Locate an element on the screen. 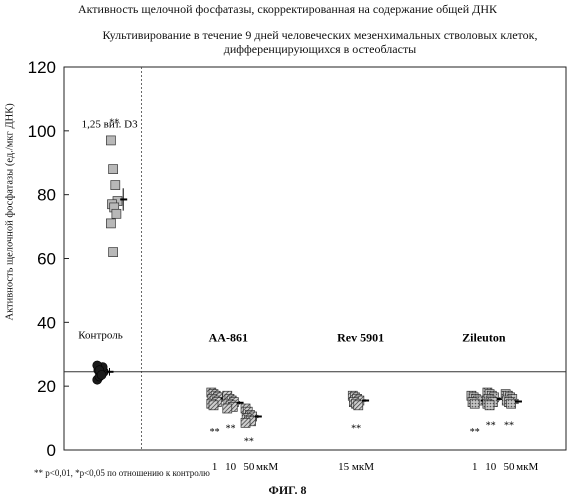  y-tick-label: 20 is located at coordinates (46, 386).